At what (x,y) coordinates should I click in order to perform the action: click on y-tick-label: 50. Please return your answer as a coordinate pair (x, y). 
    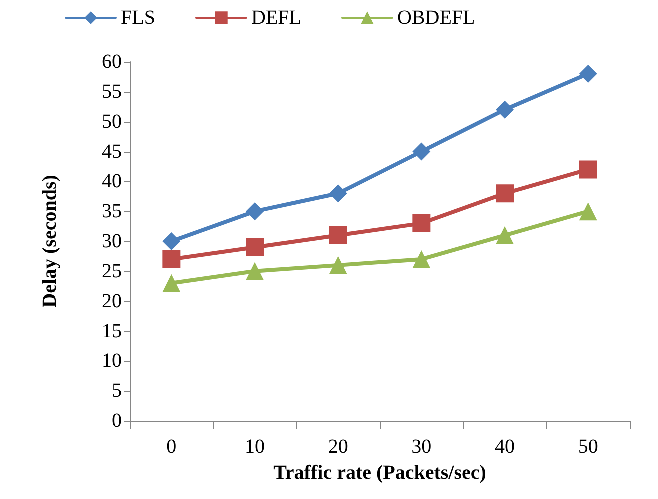
    Looking at the image, I should click on (112, 121).